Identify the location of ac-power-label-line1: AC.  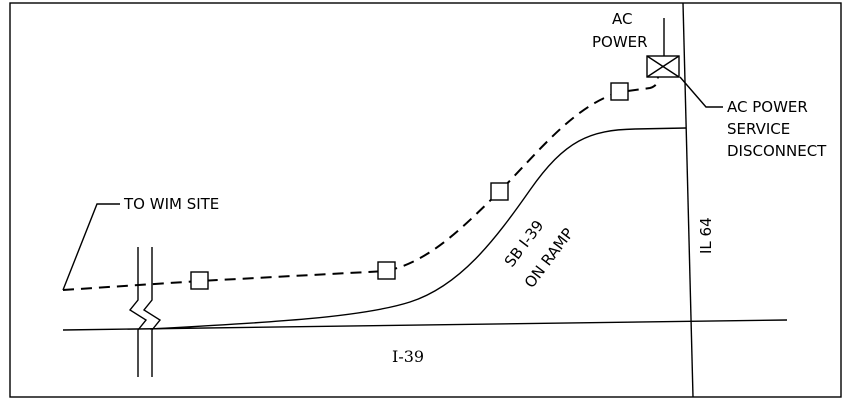
(622, 19).